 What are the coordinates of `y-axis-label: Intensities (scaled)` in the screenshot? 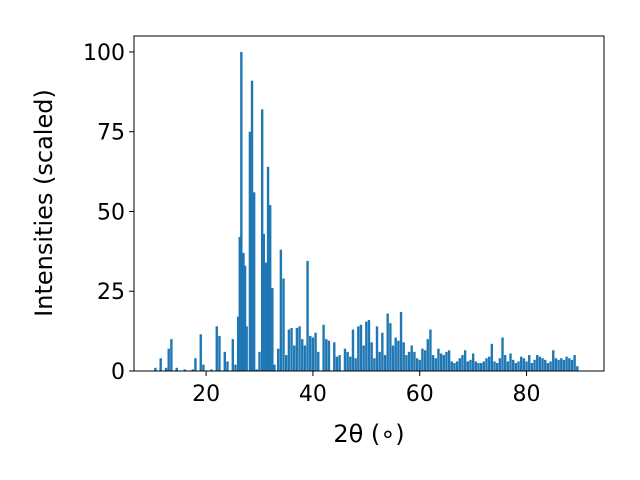 It's located at (44, 203).